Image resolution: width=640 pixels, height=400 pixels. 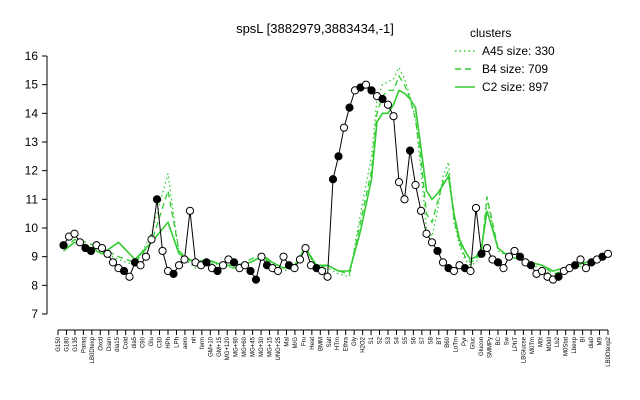 I want to click on x-tick-label: Fru, so click(x=304, y=341).